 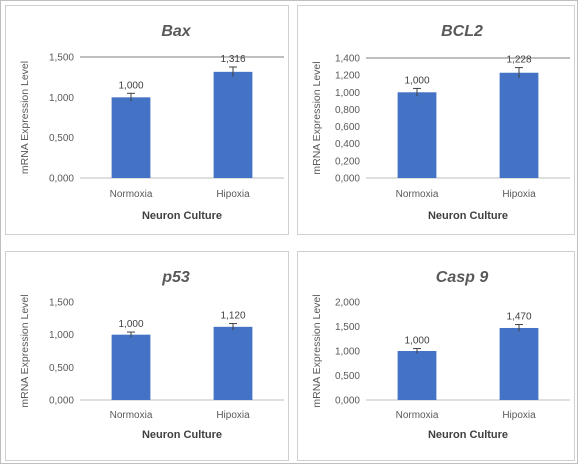 What do you see at coordinates (347, 59) in the screenshot?
I see `y-tick-label: 1,400` at bounding box center [347, 59].